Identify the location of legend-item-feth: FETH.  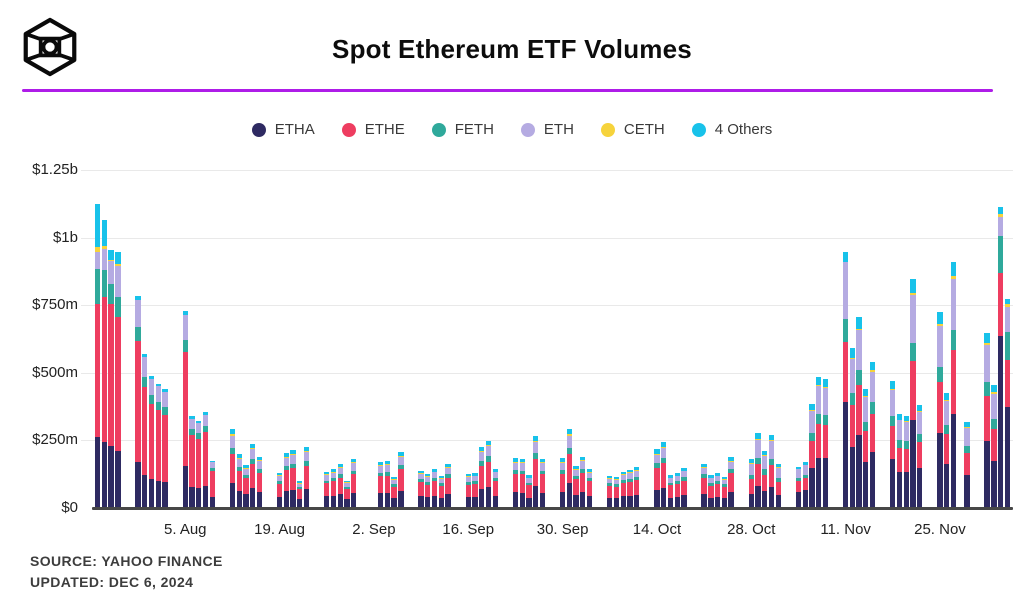
(462, 129).